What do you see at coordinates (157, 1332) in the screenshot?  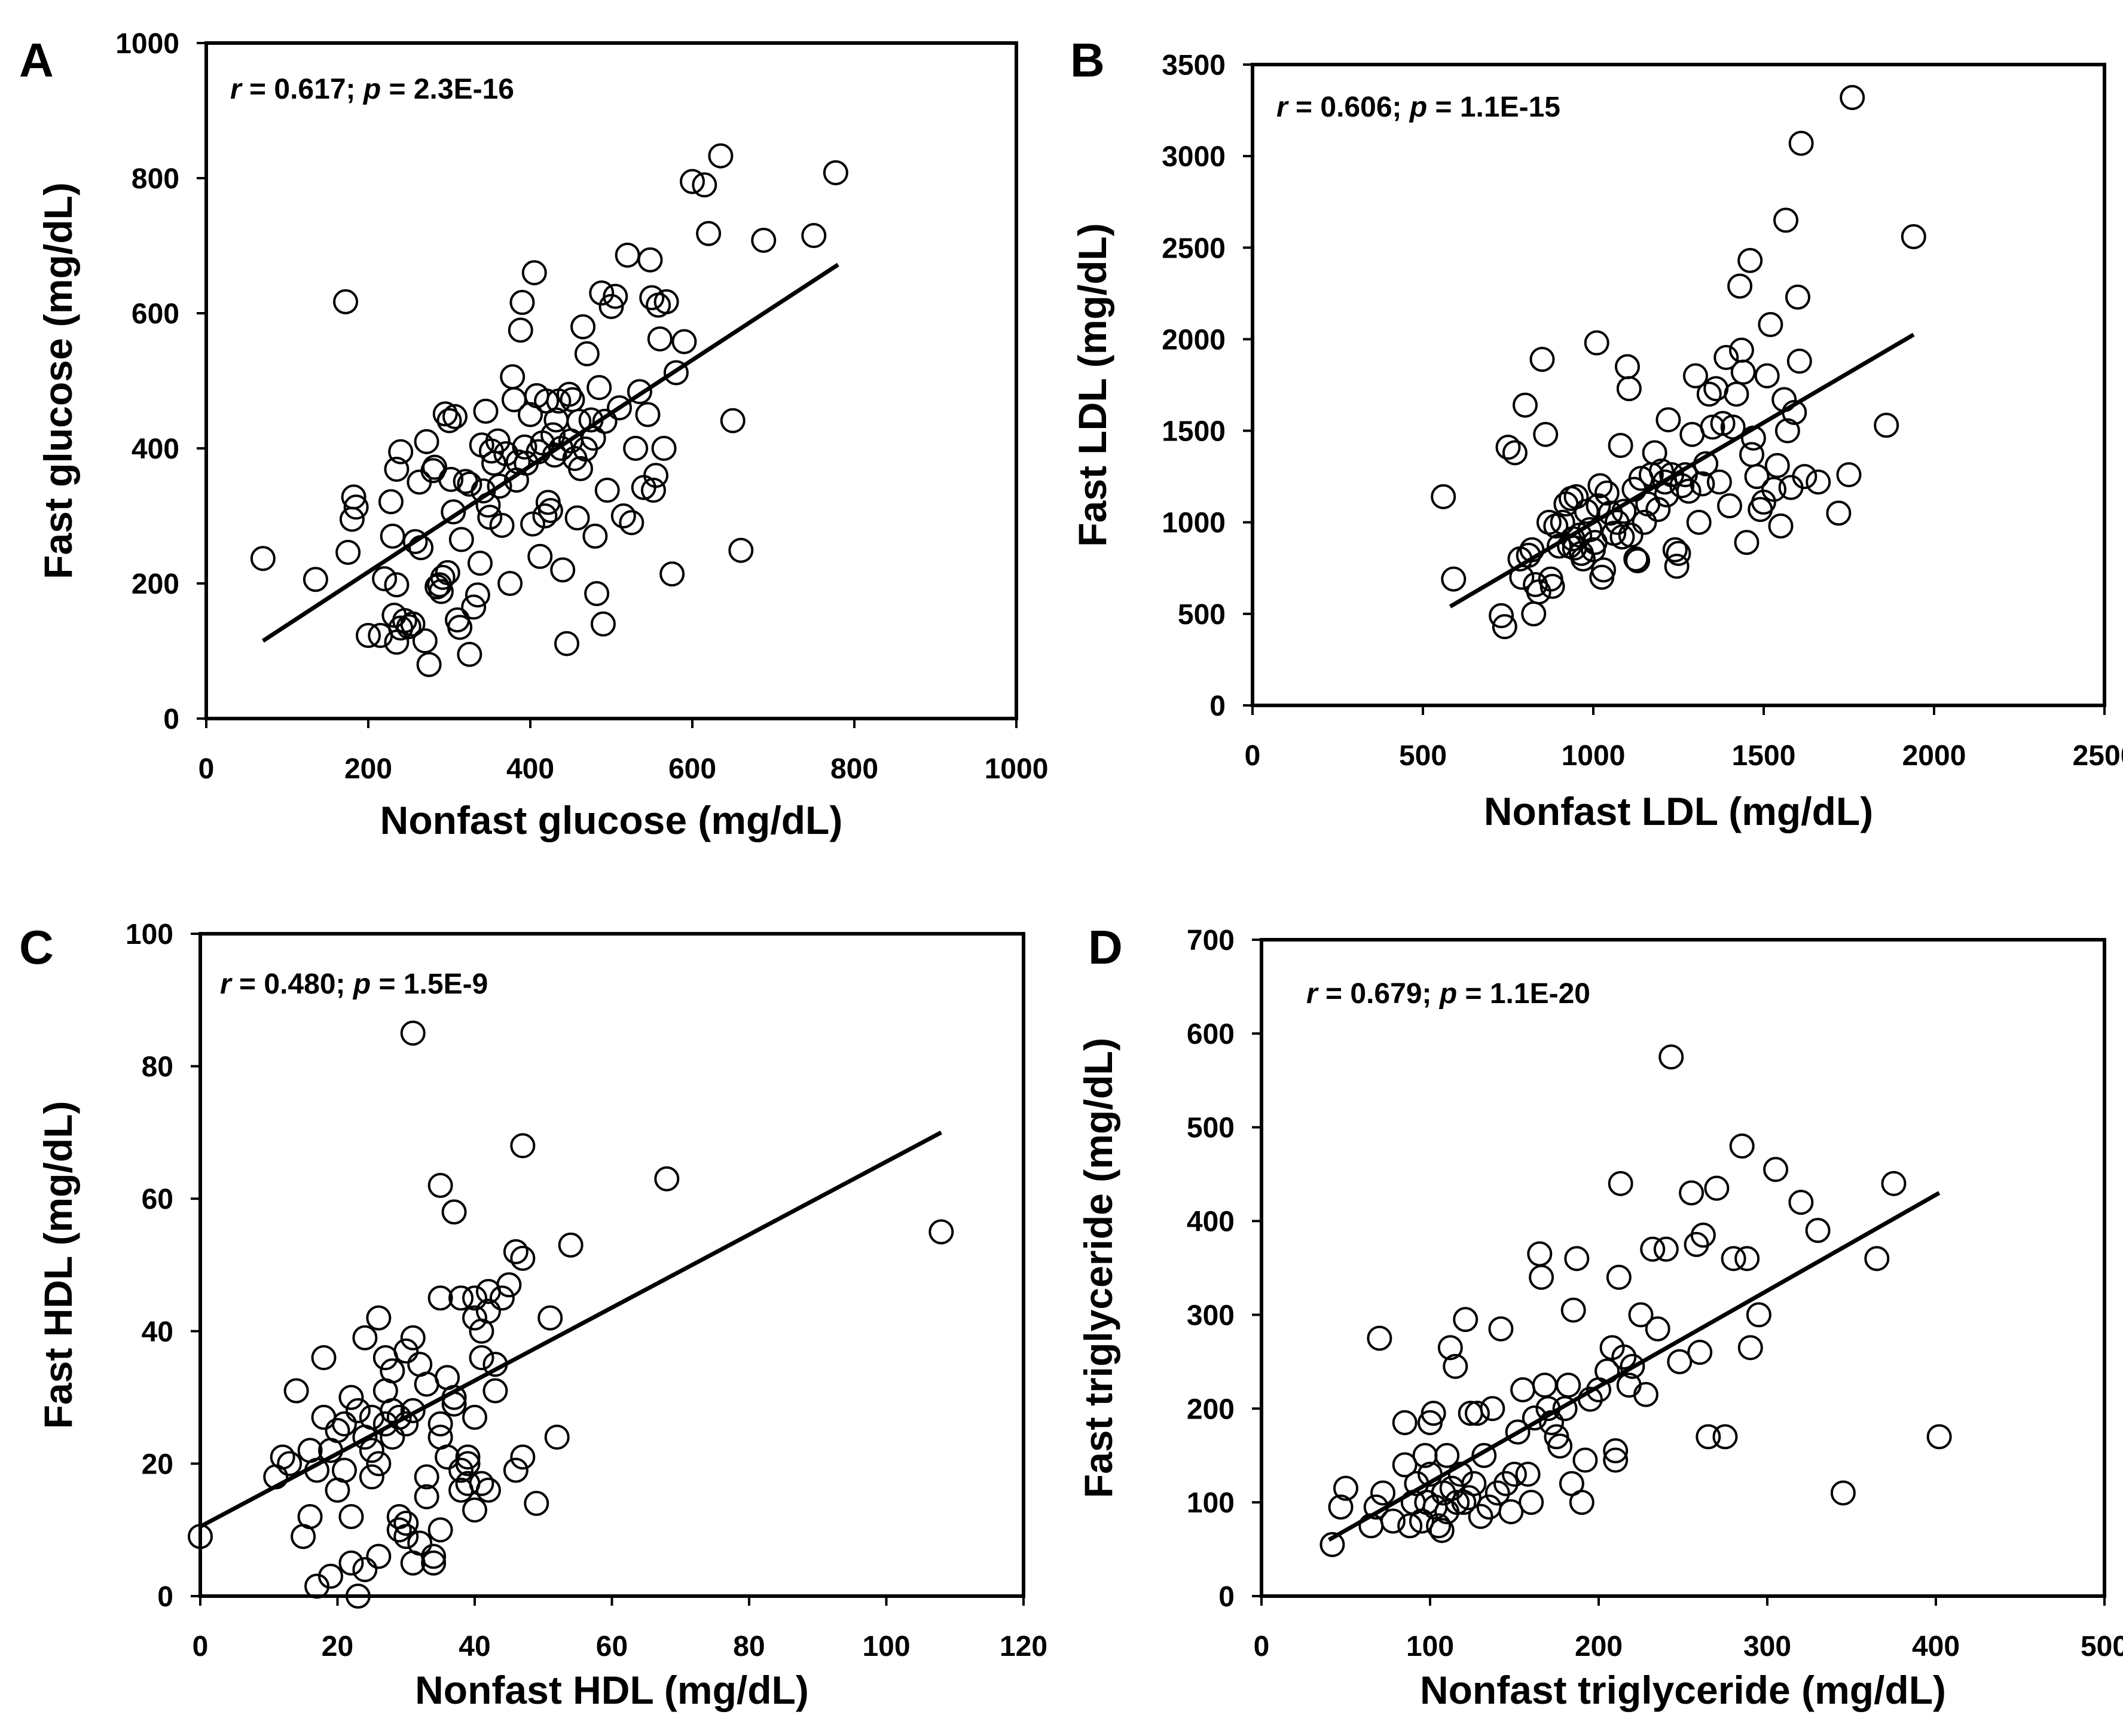 I see `y-tick-label: 40` at bounding box center [157, 1332].